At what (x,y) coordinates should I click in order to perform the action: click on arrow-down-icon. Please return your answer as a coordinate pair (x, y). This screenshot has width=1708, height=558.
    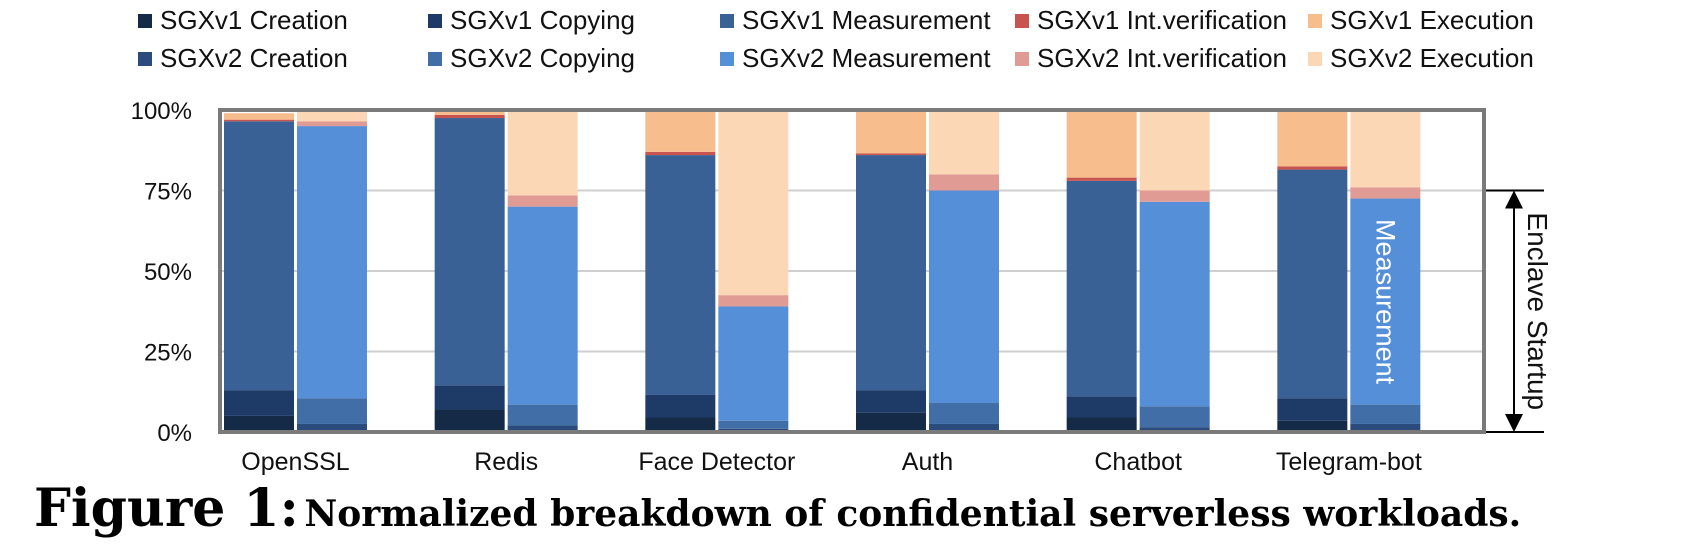
    Looking at the image, I should click on (1514, 423).